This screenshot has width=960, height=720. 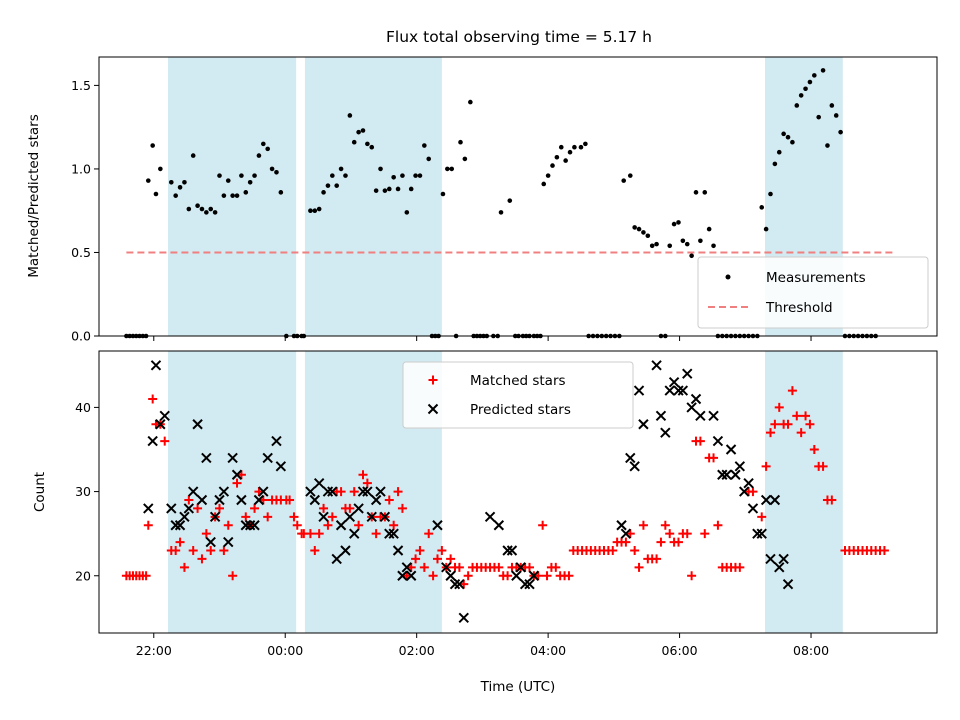 What do you see at coordinates (728, 277) in the screenshot?
I see `legend-measurement-marker` at bounding box center [728, 277].